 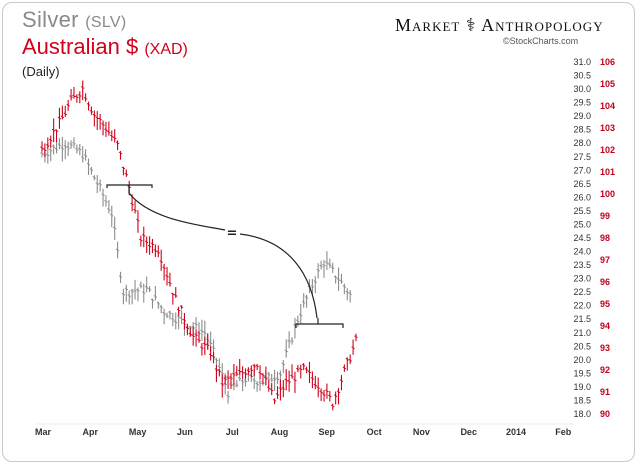 What do you see at coordinates (607, 194) in the screenshot?
I see `right-tick-label: 100` at bounding box center [607, 194].